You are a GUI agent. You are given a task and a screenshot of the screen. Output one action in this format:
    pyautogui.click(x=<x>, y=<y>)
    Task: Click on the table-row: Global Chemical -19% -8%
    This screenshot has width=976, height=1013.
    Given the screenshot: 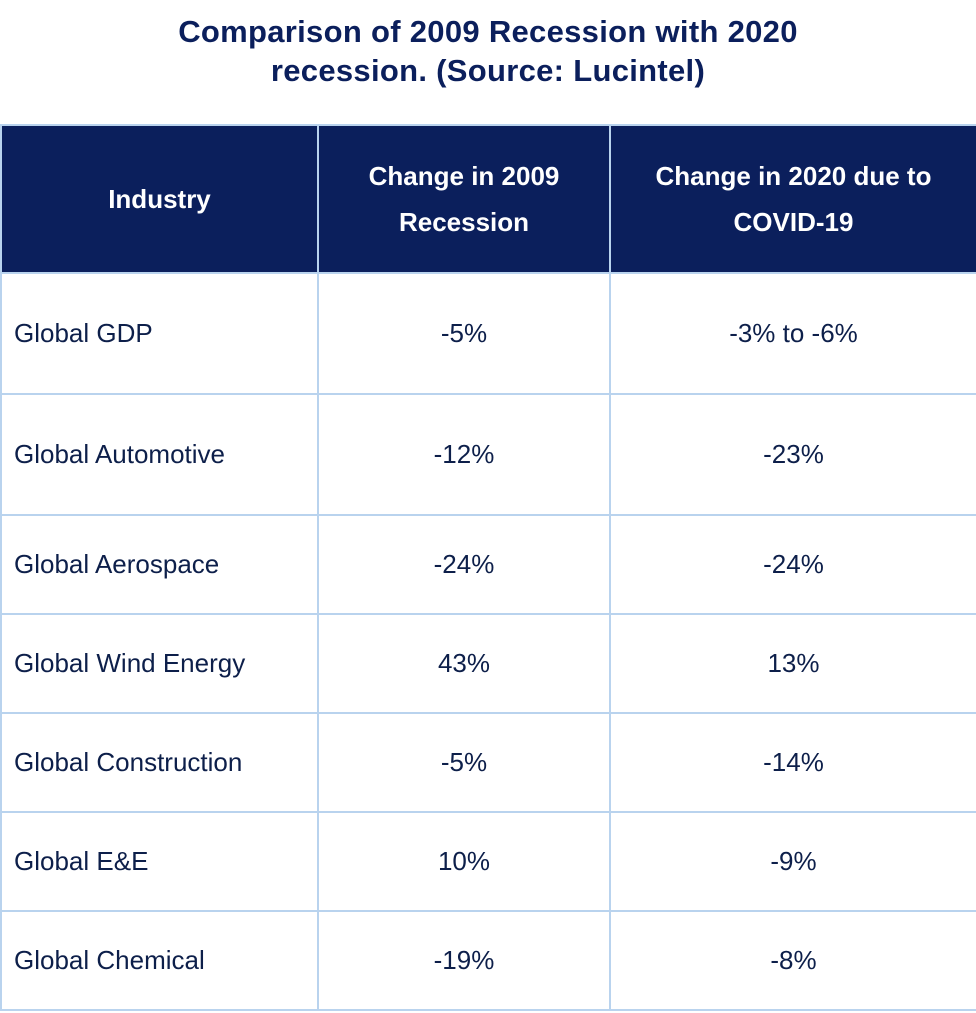 What is the action you would take?
    pyautogui.click(x=488, y=960)
    